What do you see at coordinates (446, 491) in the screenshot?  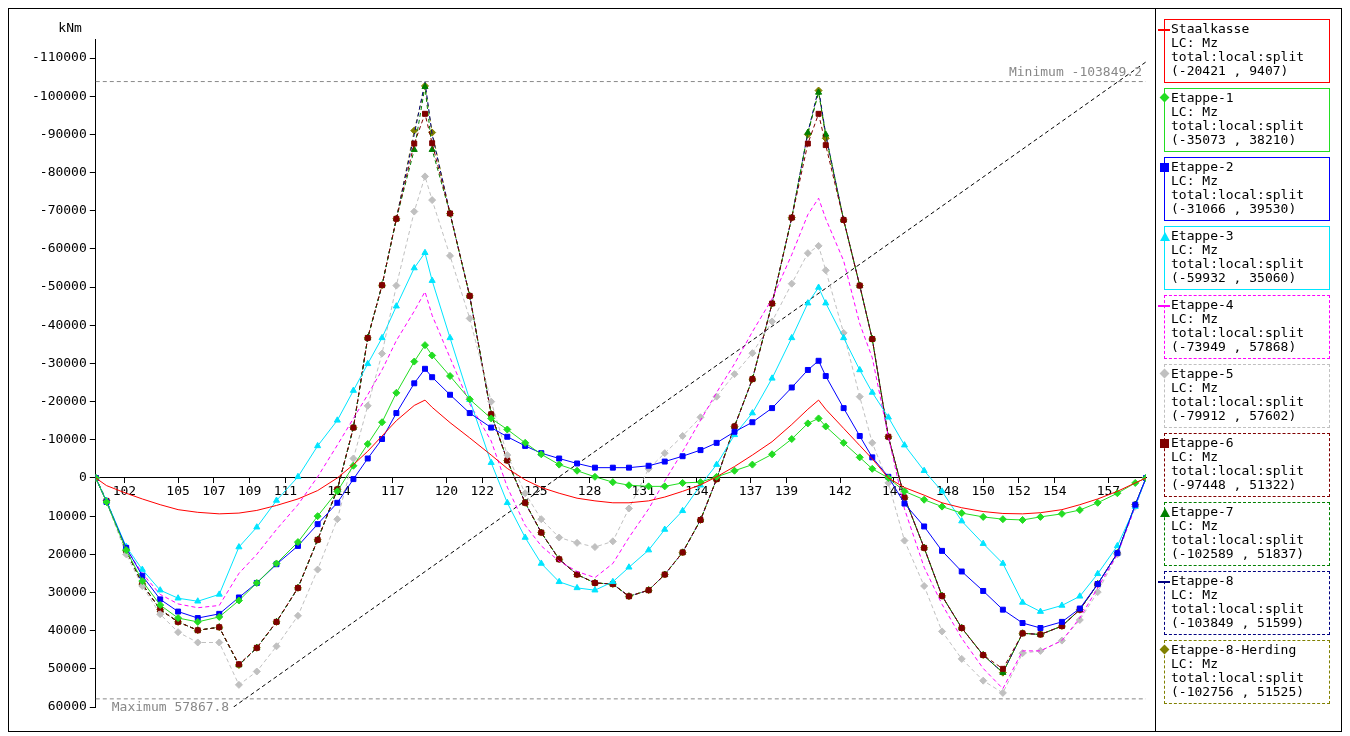 I see `x-tick-label: 120` at bounding box center [446, 491].